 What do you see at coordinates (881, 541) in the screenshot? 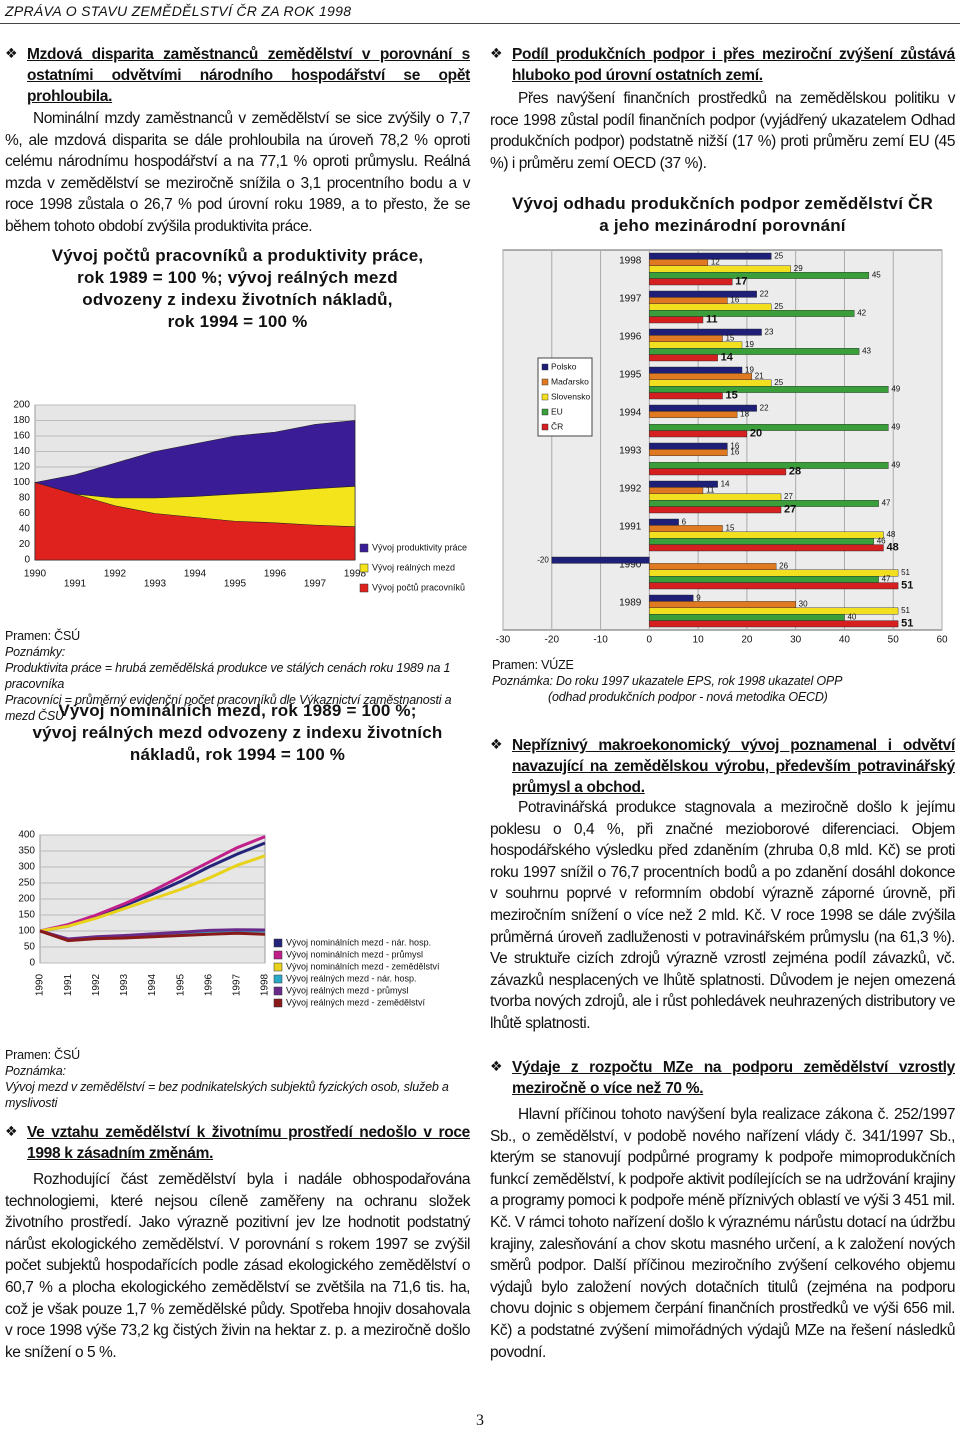
I see `value-label: 46` at bounding box center [881, 541].